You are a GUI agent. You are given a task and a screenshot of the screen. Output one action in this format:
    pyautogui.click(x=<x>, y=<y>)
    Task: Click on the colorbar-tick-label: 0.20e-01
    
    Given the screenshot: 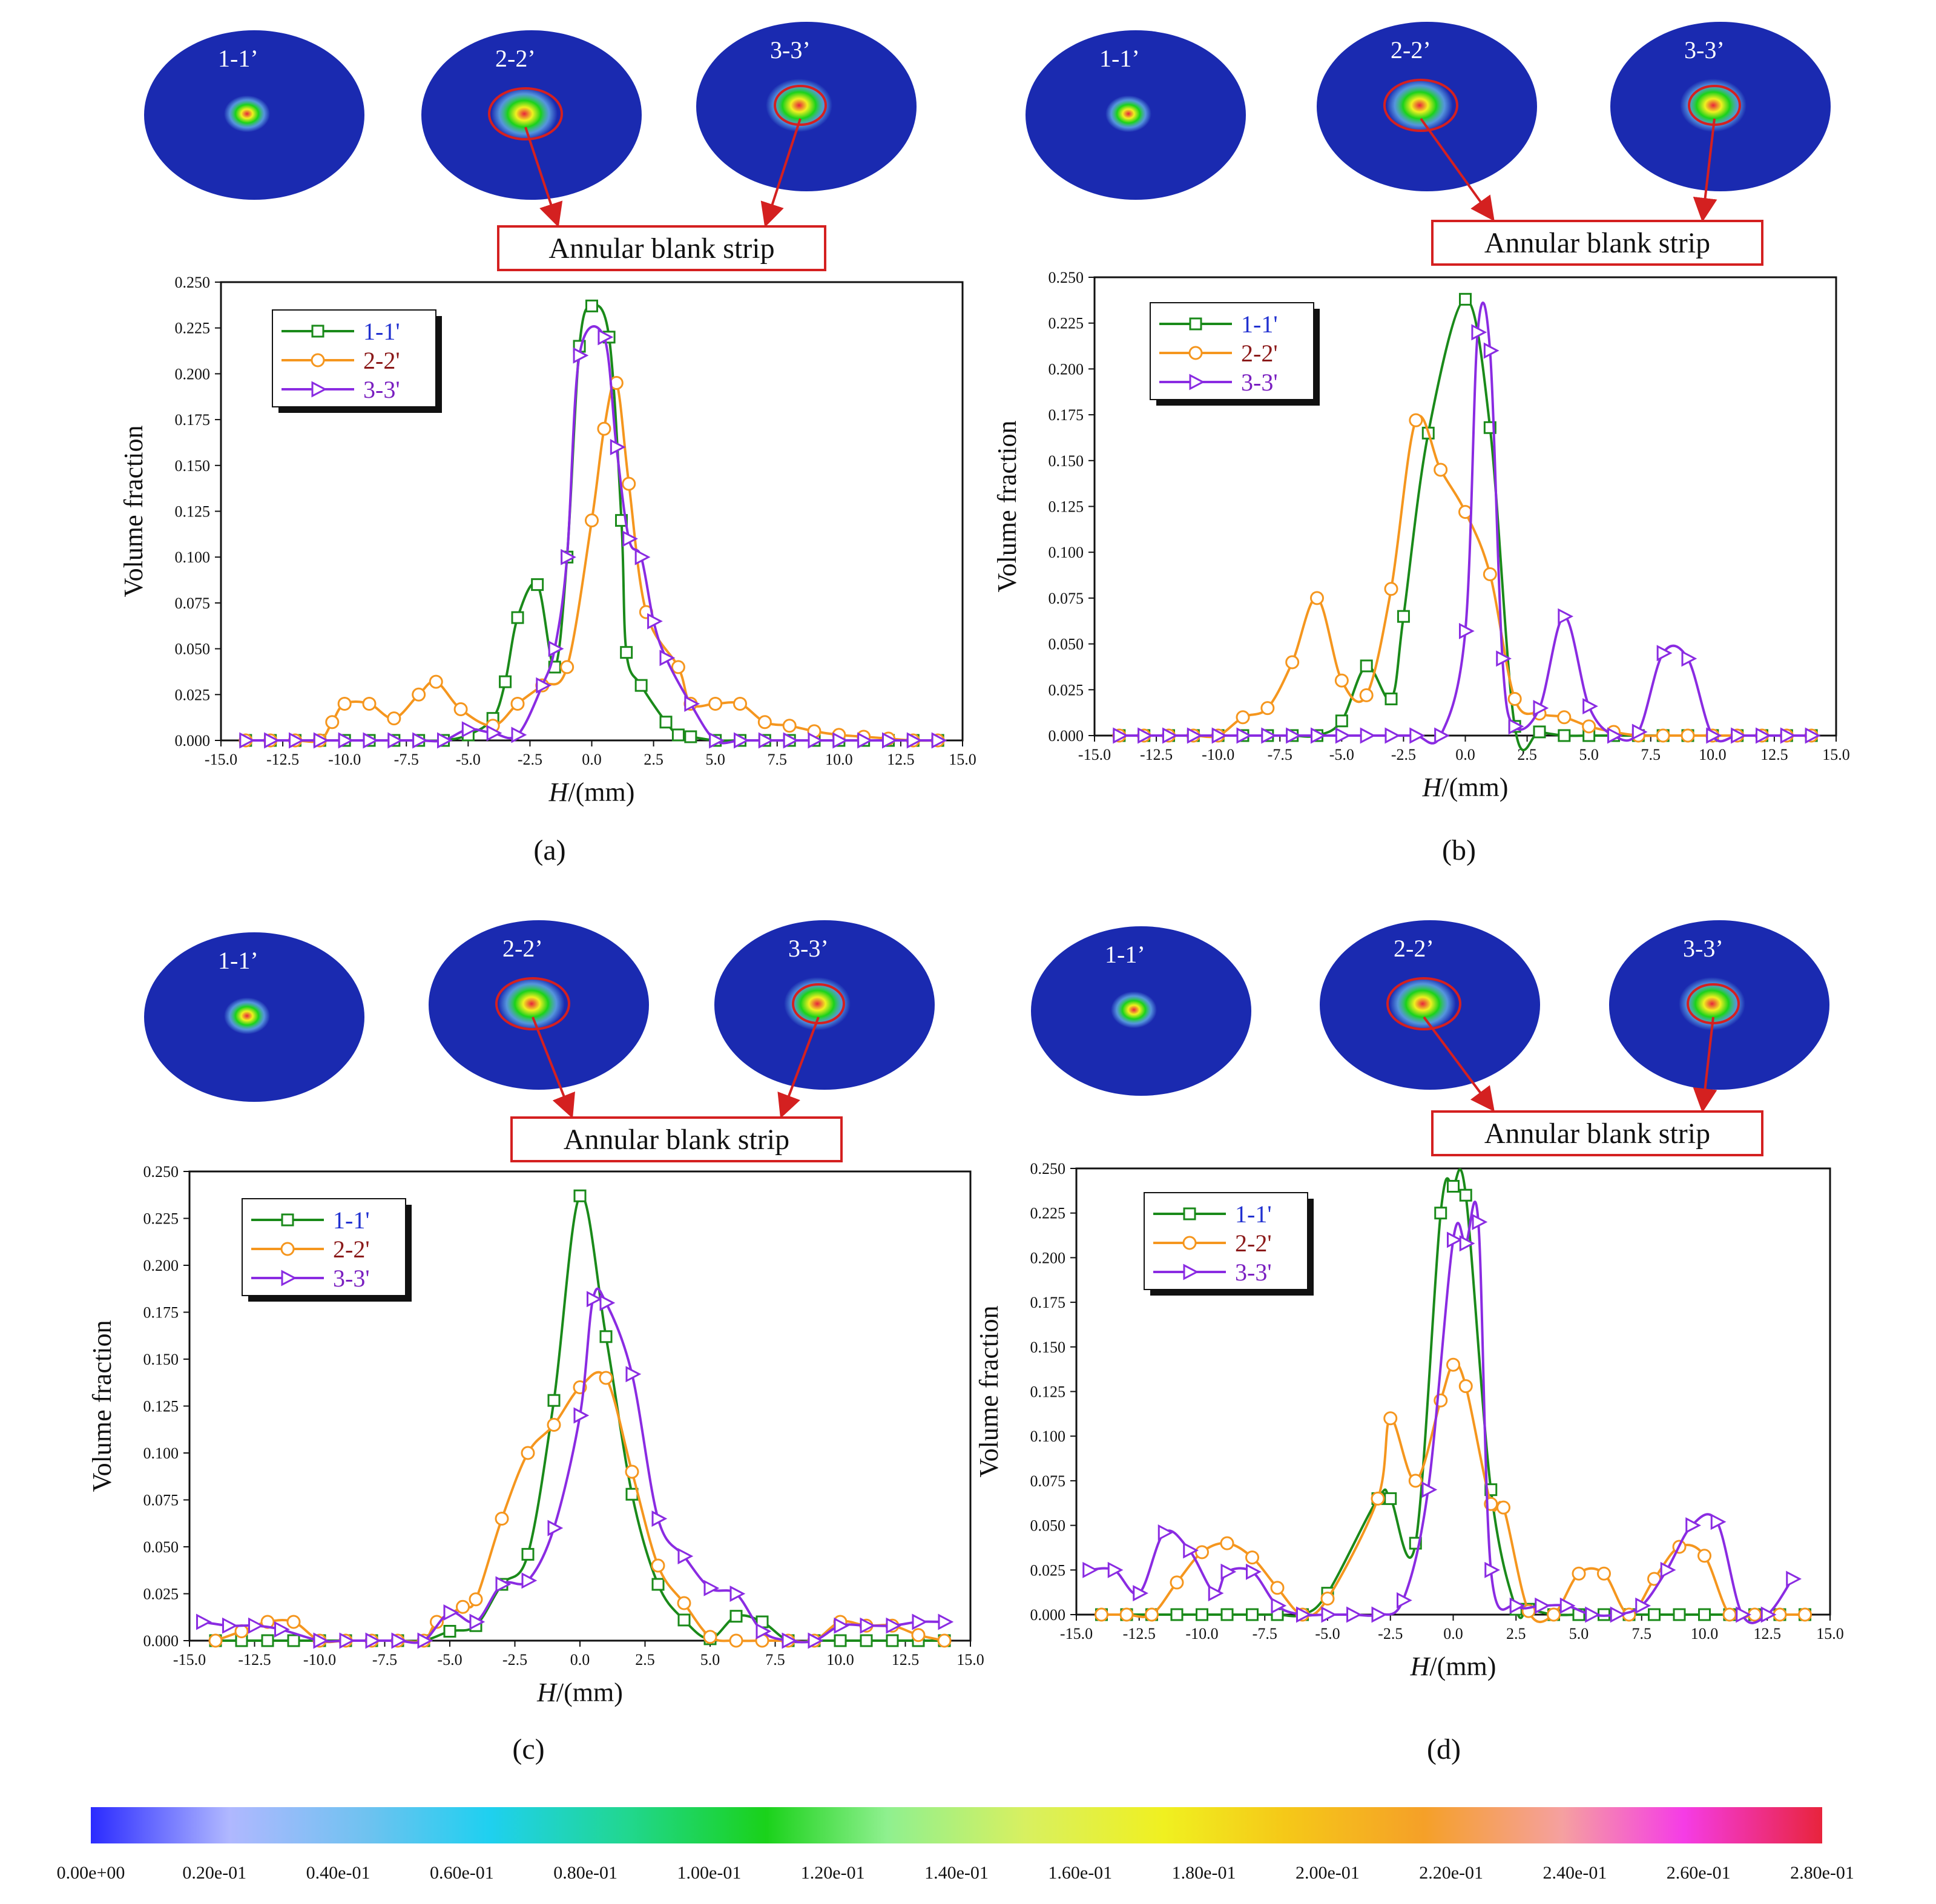 What is the action you would take?
    pyautogui.click(x=214, y=1873)
    